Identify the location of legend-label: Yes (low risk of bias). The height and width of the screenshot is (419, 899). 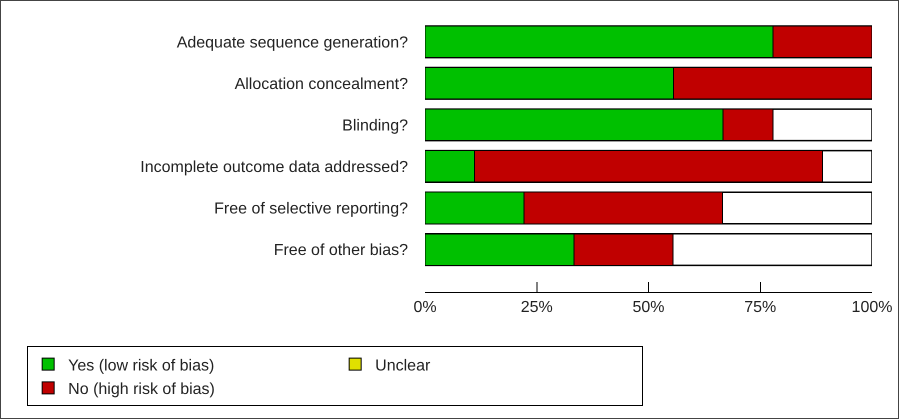
(141, 365).